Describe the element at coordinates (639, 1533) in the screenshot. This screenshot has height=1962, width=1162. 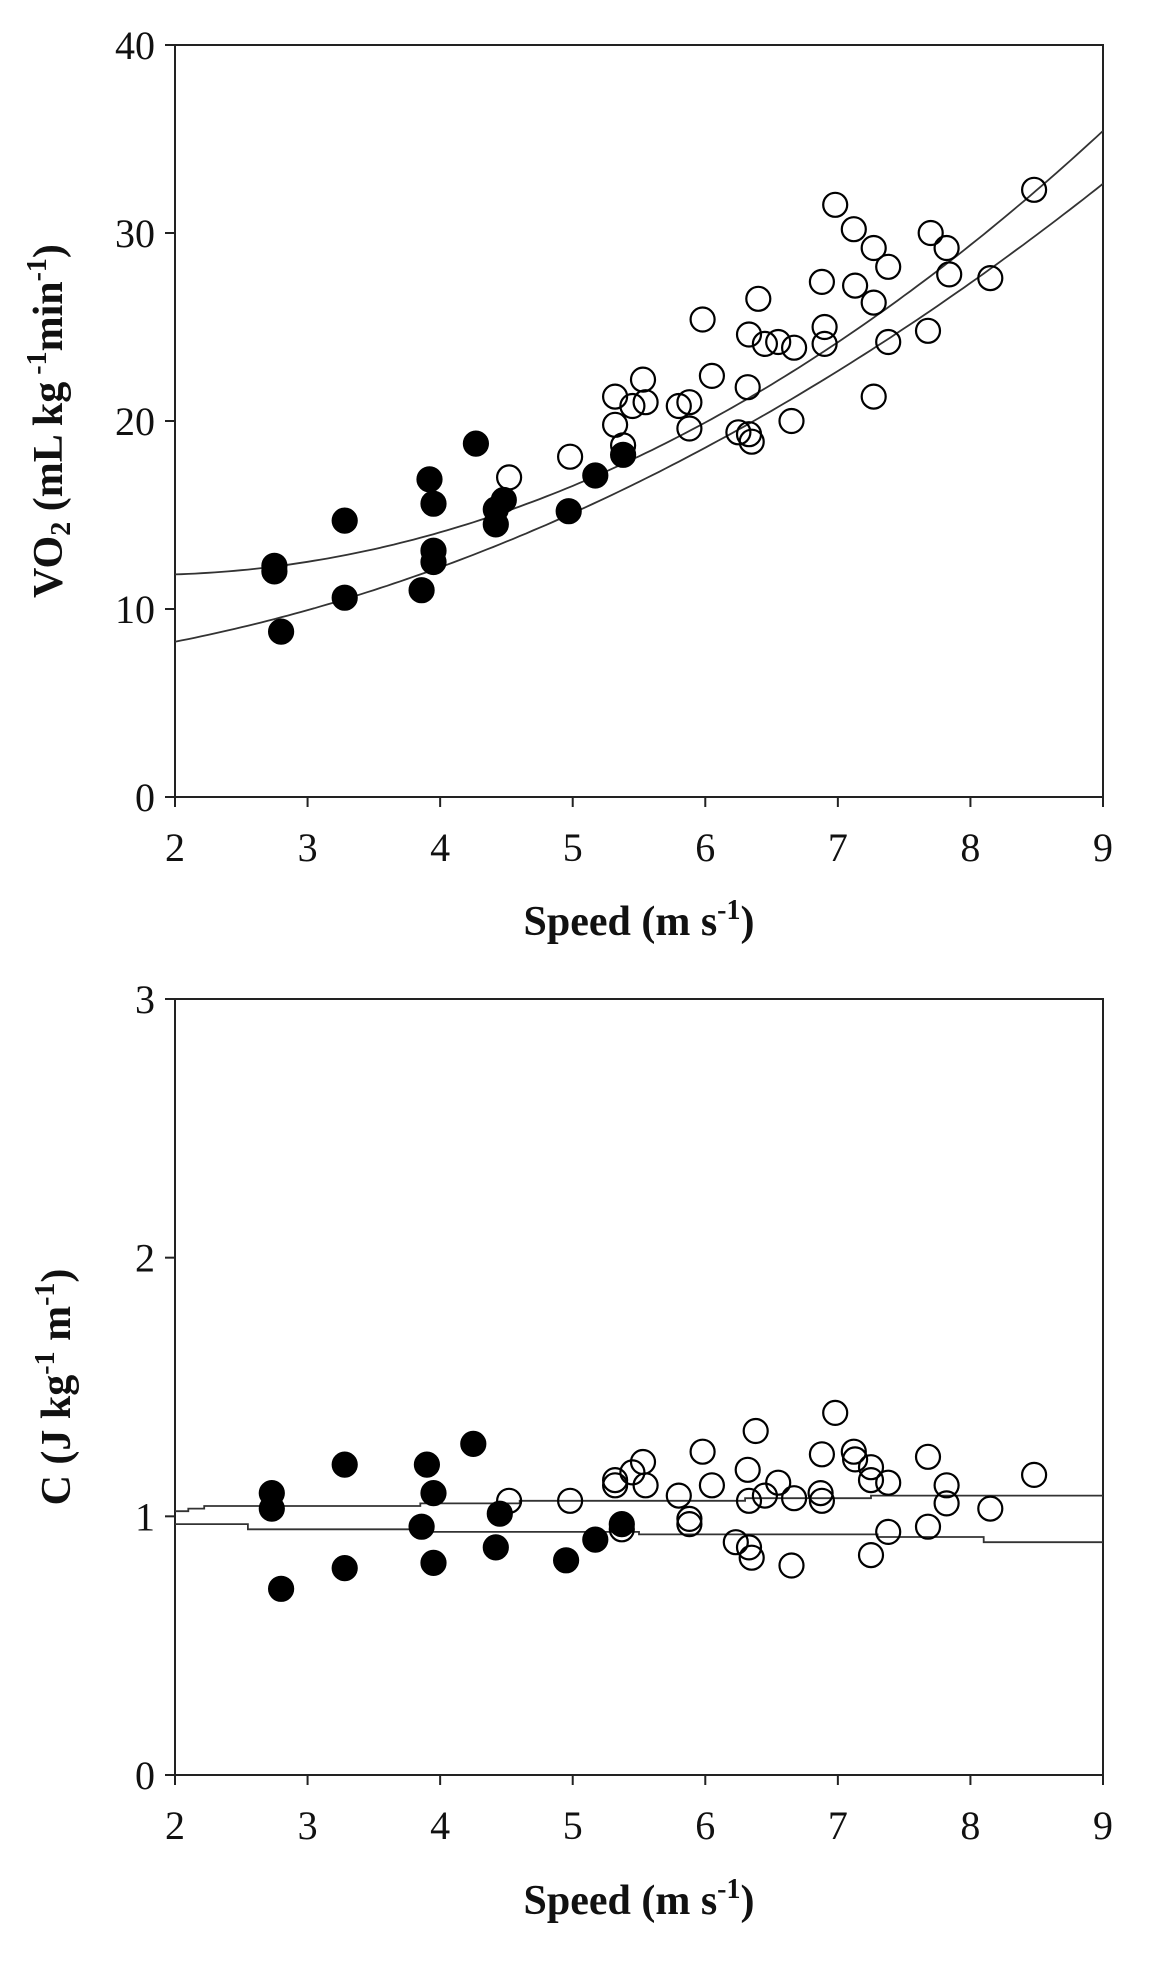
I see `band-line` at that location.